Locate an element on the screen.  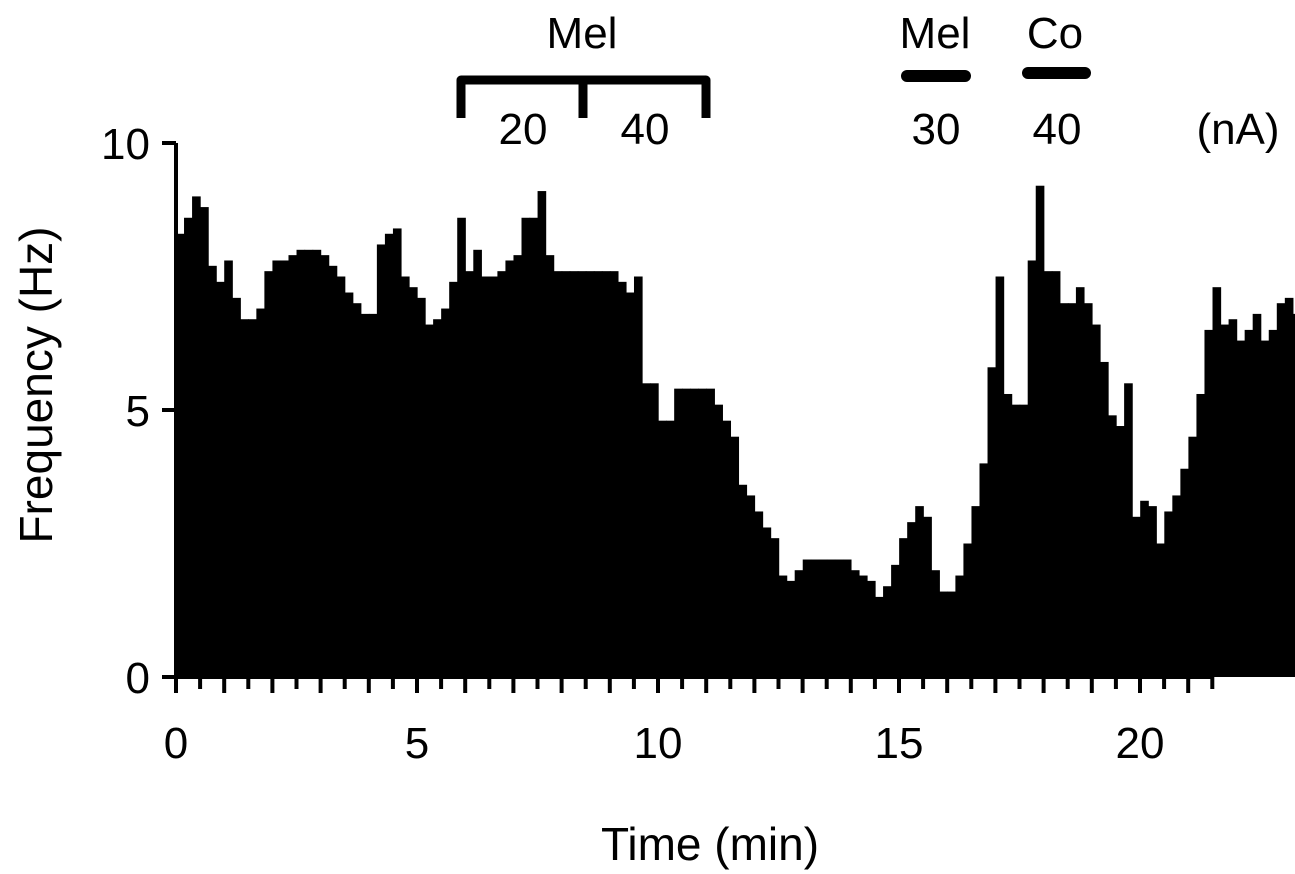
mel-dose-40: 40 is located at coordinates (645, 129).